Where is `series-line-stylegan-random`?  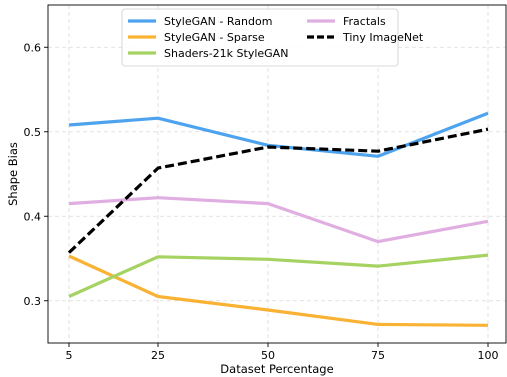 series-line-stylegan-random is located at coordinates (278, 134).